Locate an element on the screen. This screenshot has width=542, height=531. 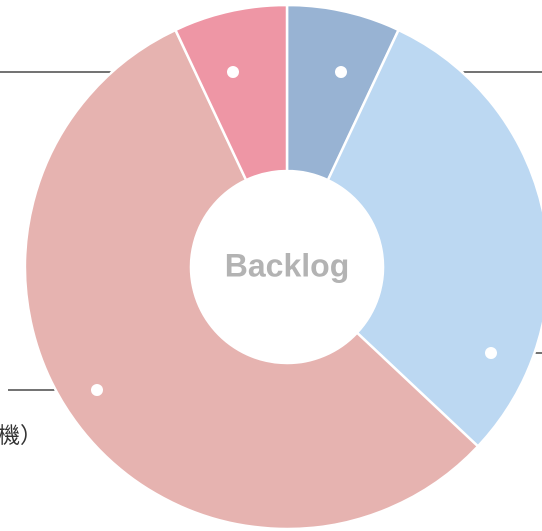
slice-label: 機） is located at coordinates (21, 435).